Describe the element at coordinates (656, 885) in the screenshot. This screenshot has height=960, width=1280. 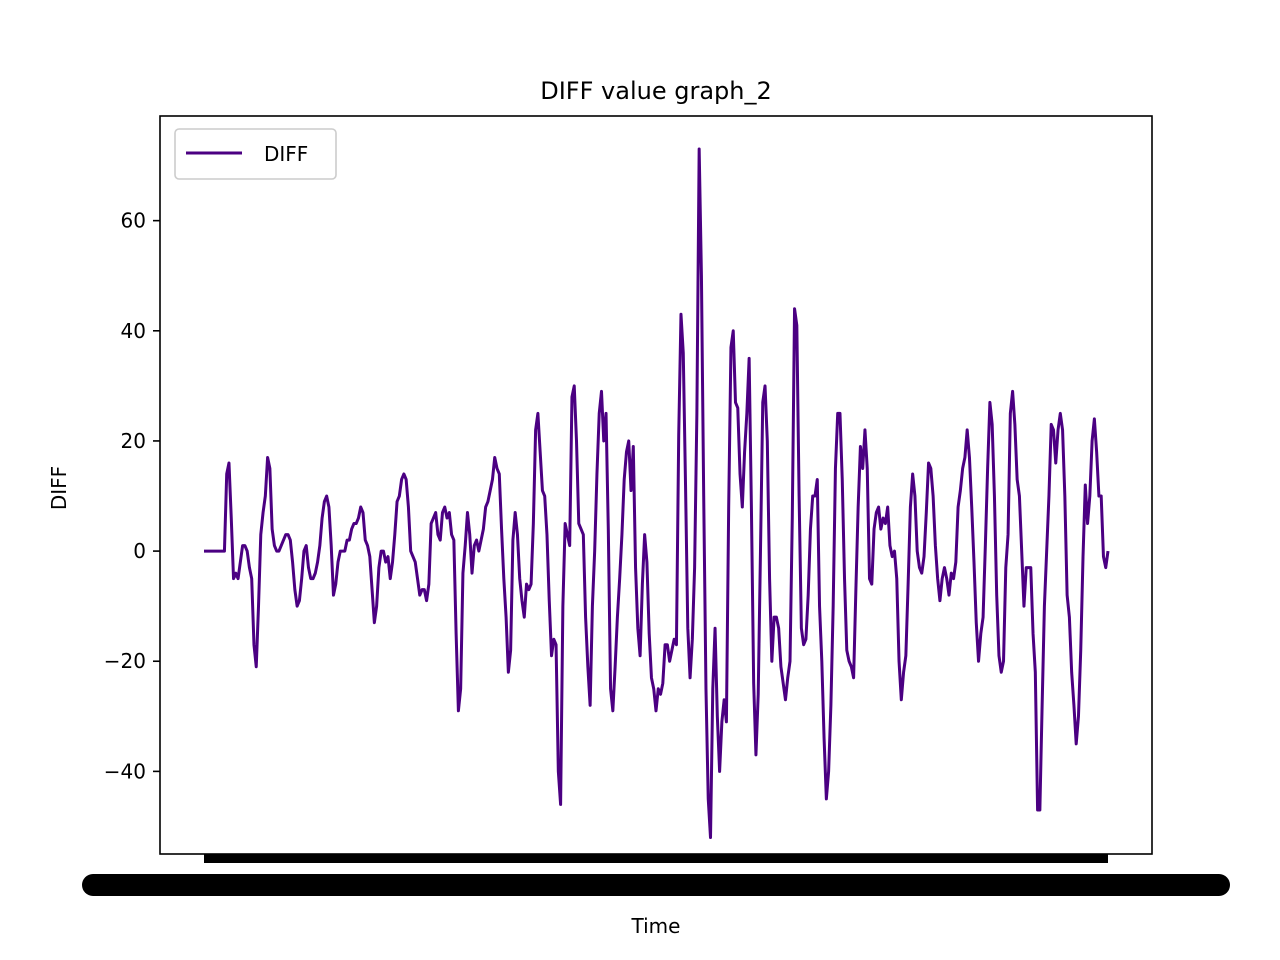
I see `x-tick-labels-overlapping` at that location.